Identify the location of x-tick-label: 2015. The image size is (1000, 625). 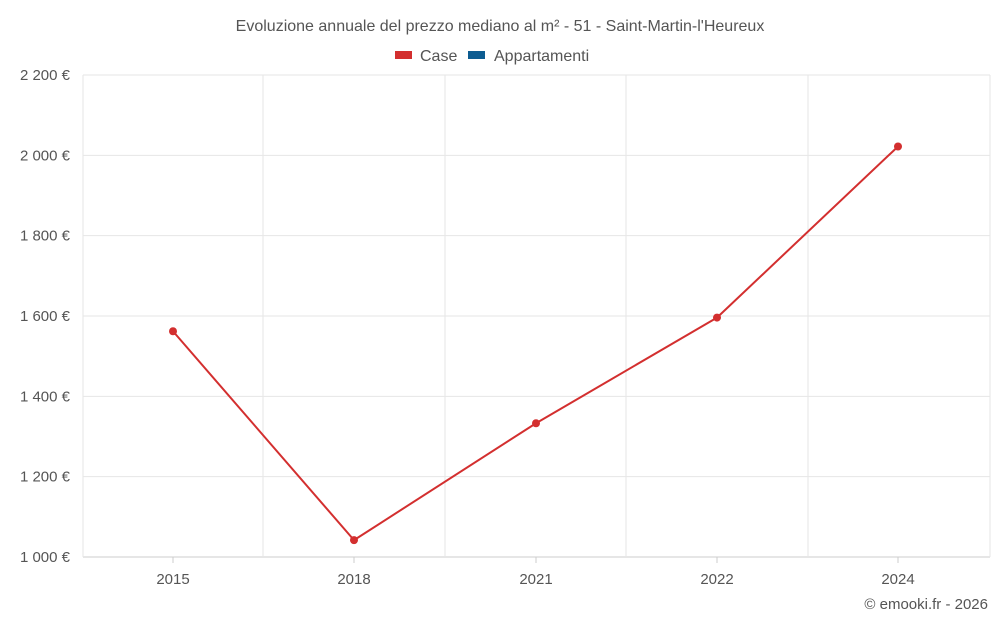
(172, 579).